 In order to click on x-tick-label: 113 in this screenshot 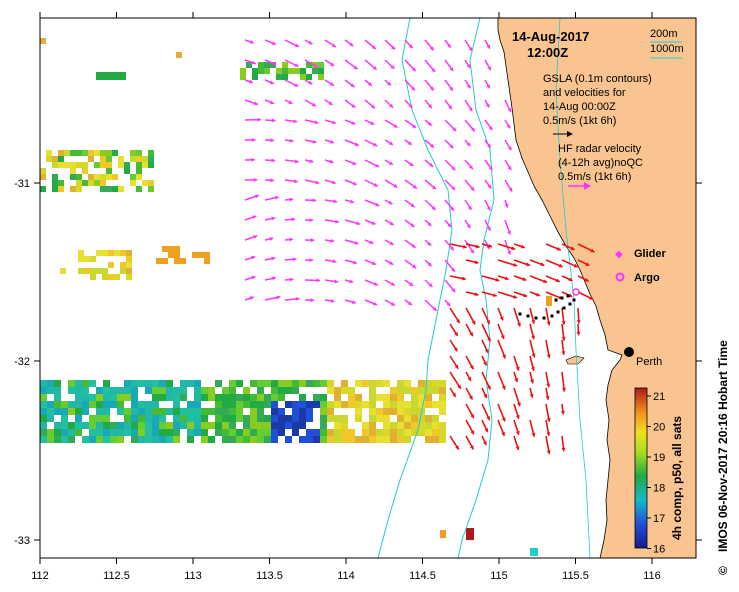, I will do `click(193, 576)`.